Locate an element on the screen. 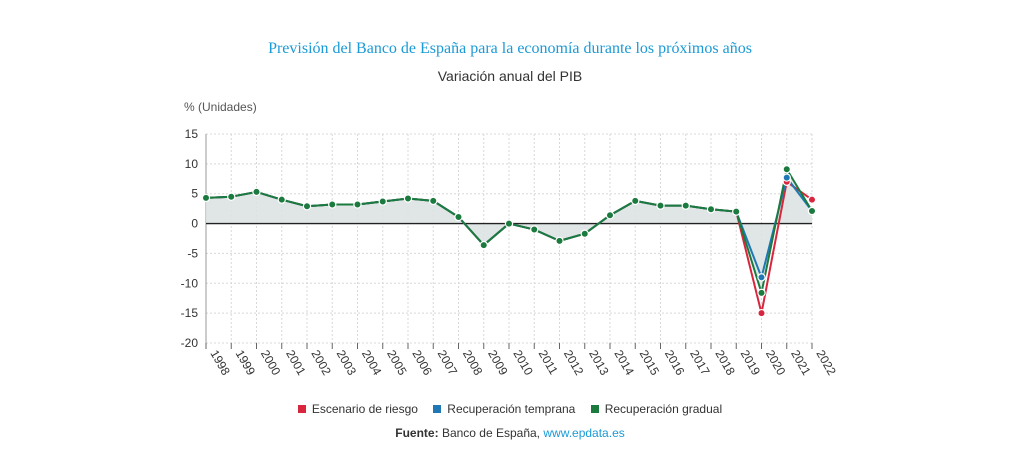  legend-swatch-riesgo is located at coordinates (301, 408).